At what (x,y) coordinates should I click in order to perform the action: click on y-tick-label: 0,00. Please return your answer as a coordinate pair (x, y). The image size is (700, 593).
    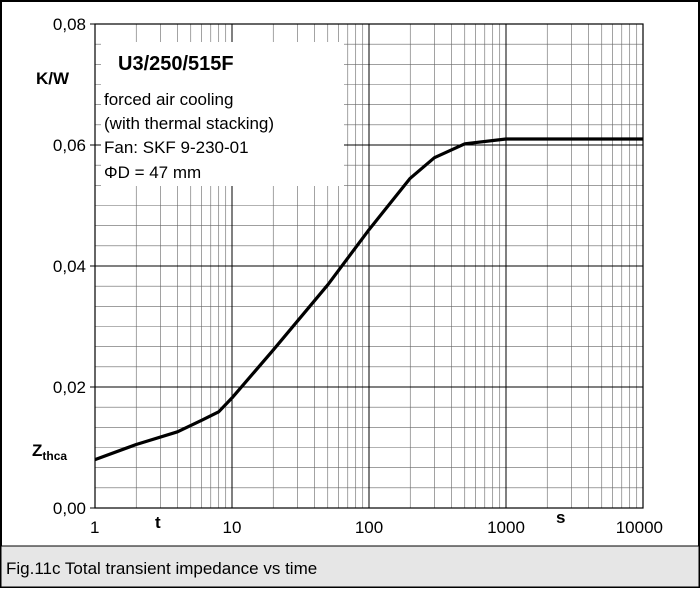
    Looking at the image, I should click on (69, 508).